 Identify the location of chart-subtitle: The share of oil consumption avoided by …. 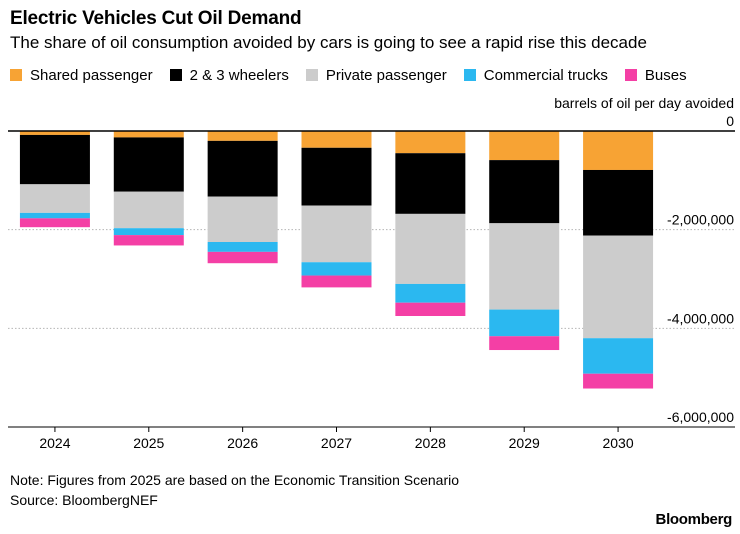
(328, 42).